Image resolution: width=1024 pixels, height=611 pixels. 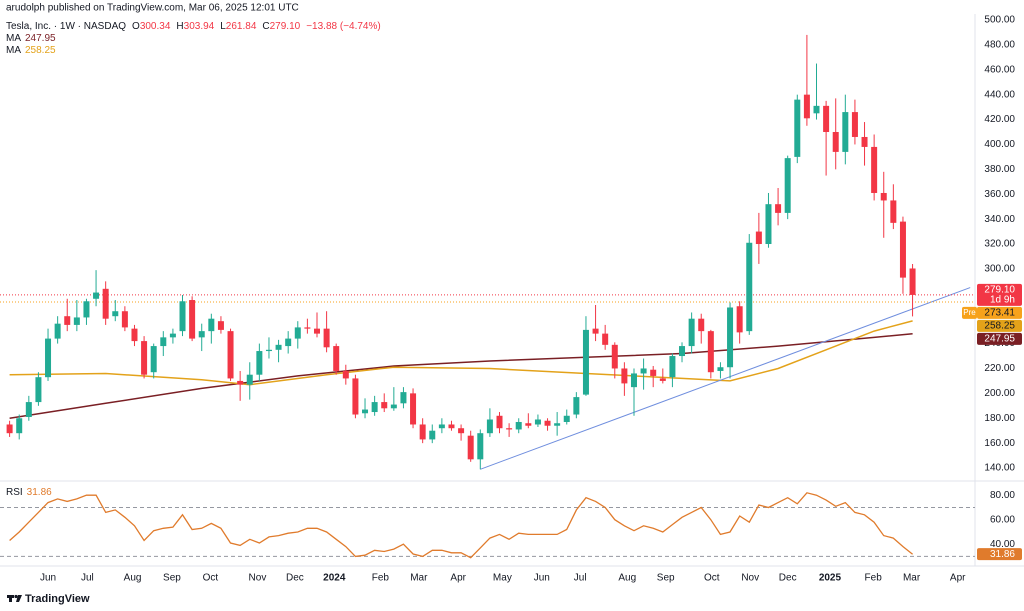 What do you see at coordinates (999, 144) in the screenshot?
I see `y-tick-label: 400.00` at bounding box center [999, 144].